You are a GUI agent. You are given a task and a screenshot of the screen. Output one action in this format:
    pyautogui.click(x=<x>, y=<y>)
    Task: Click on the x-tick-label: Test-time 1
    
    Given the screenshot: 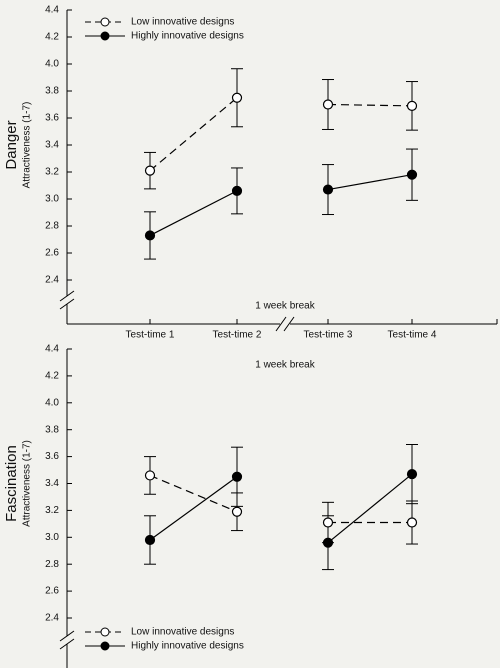 What is the action you would take?
    pyautogui.click(x=150, y=335)
    